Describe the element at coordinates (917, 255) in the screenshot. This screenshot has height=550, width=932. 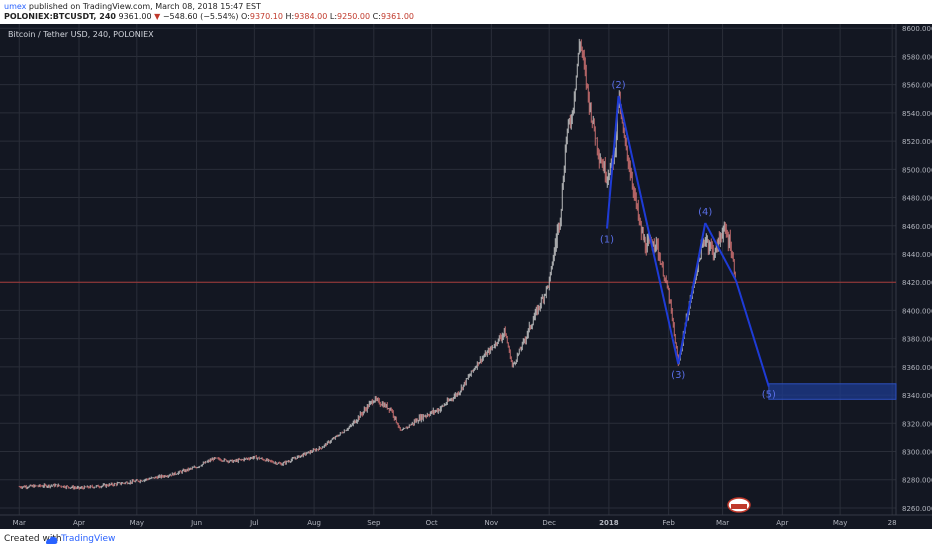
I see `price-tick-label: 8440.0000` at that location.